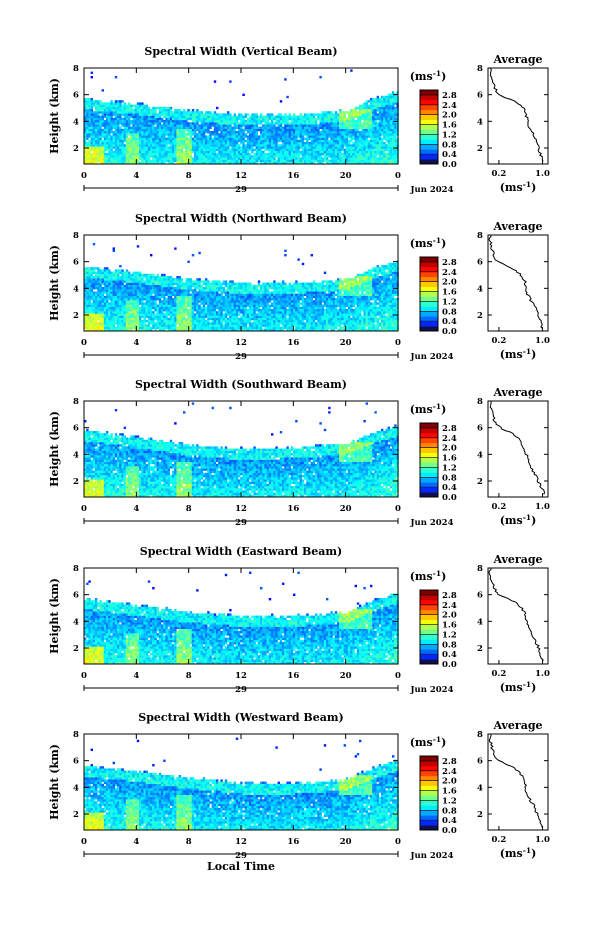 The image size is (616, 929). Describe the element at coordinates (449, 135) in the screenshot. I see `colorbar-tick-label: 1.2` at that location.